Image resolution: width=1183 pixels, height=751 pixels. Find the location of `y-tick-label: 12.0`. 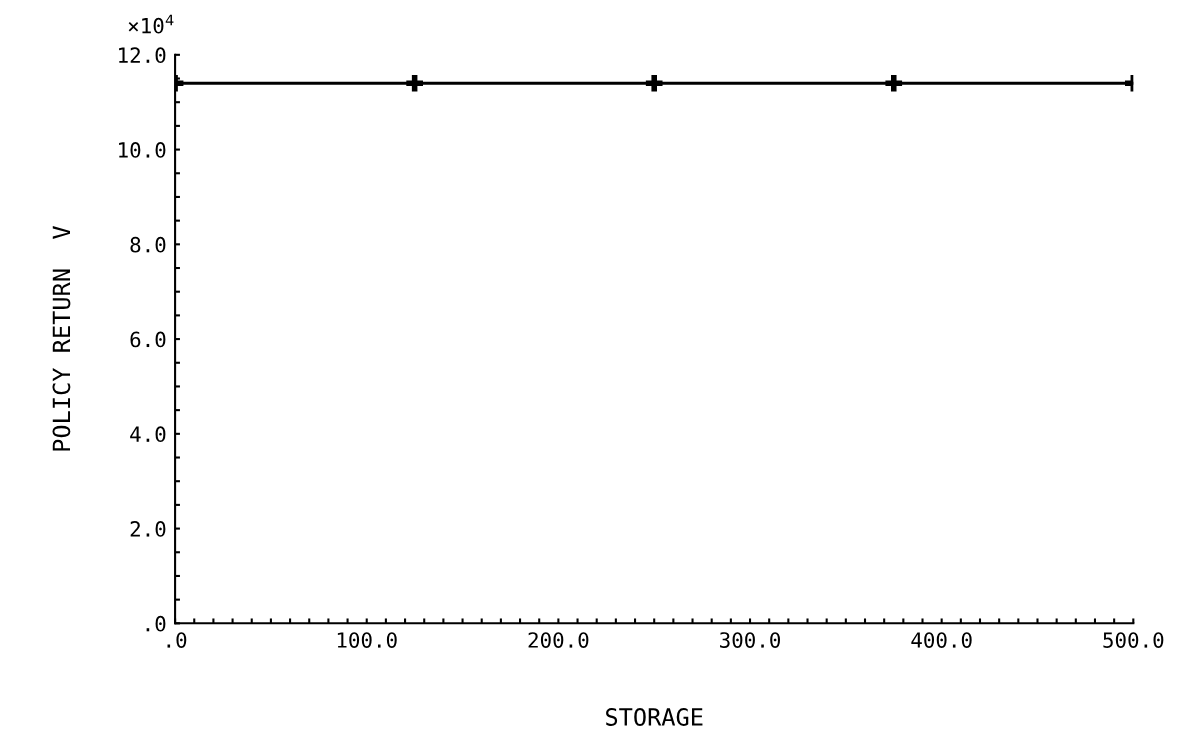

y-tick-label: 12.0 is located at coordinates (142, 55).